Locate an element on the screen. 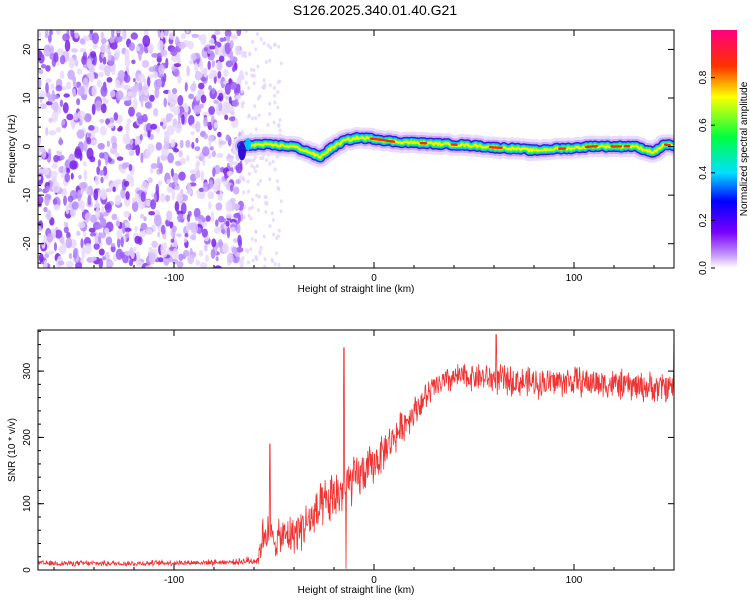  spectrogram-y-tick-label: 0 is located at coordinates (27, 146).